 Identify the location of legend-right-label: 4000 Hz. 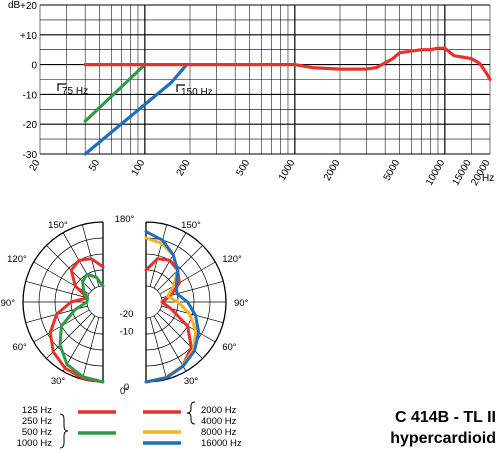
(219, 421).